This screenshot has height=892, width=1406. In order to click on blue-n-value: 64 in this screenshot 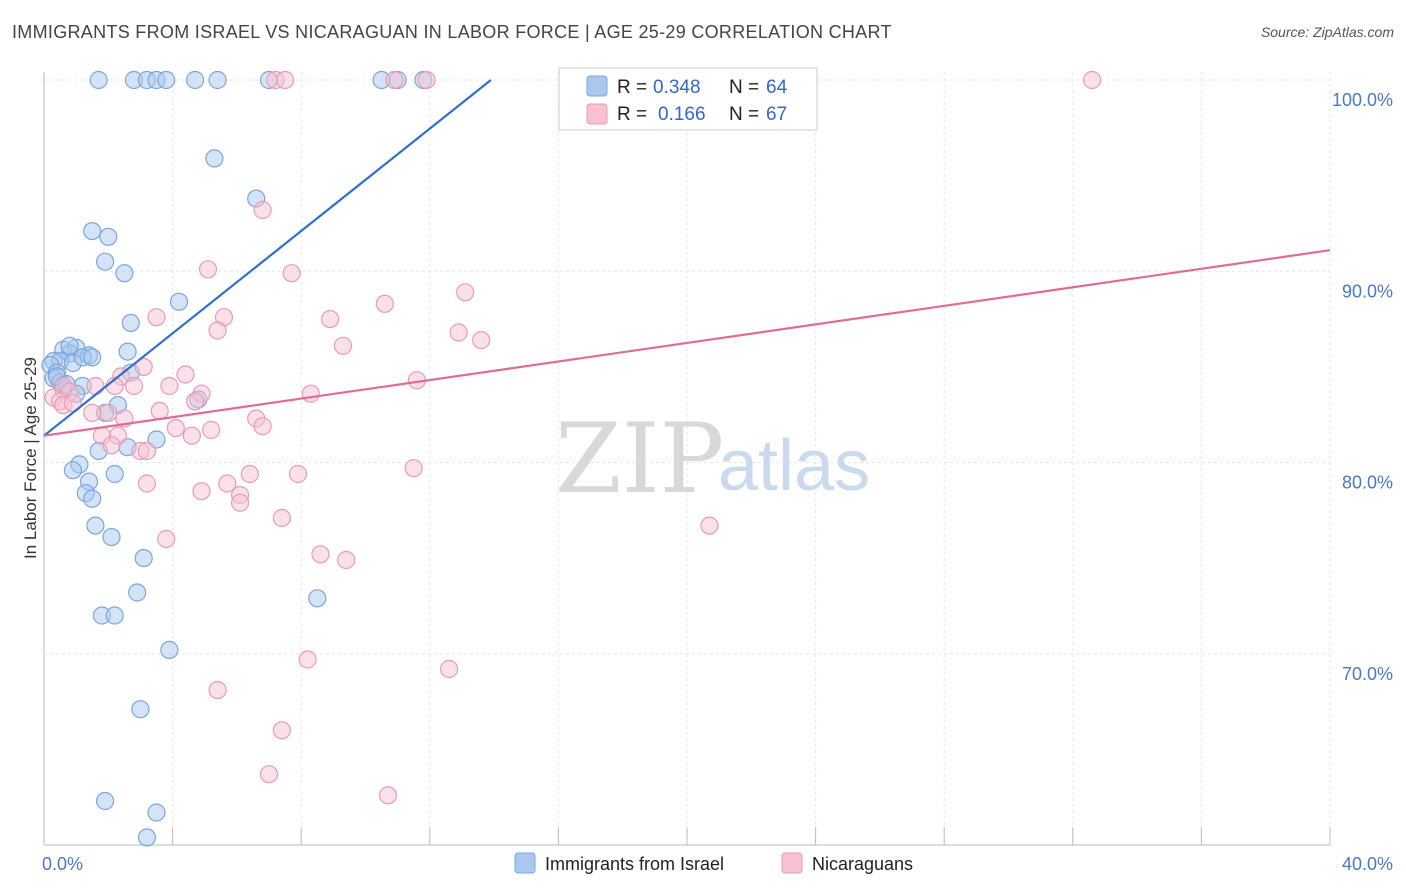, I will do `click(777, 87)`.